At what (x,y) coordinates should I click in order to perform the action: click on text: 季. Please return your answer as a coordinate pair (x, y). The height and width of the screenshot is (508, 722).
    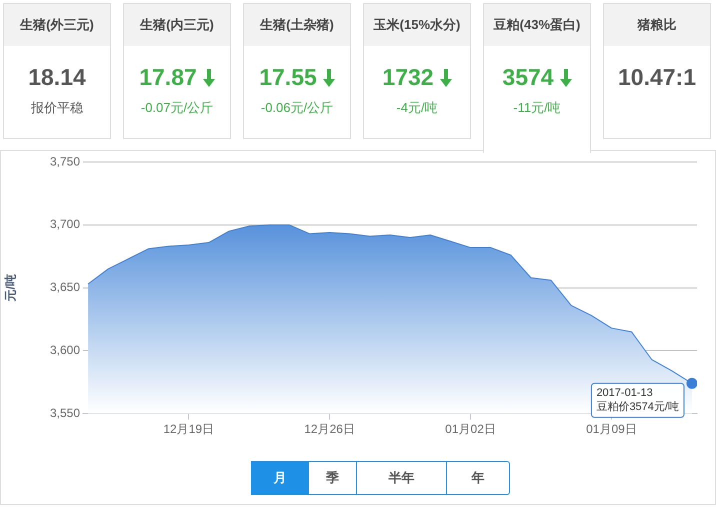
    Looking at the image, I should click on (332, 478).